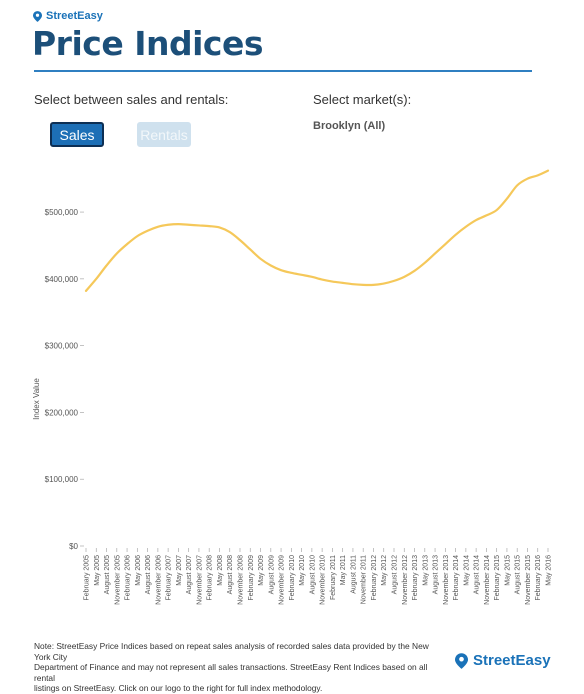 This screenshot has width=584, height=694. What do you see at coordinates (317, 230) in the screenshot?
I see `series-line` at bounding box center [317, 230].